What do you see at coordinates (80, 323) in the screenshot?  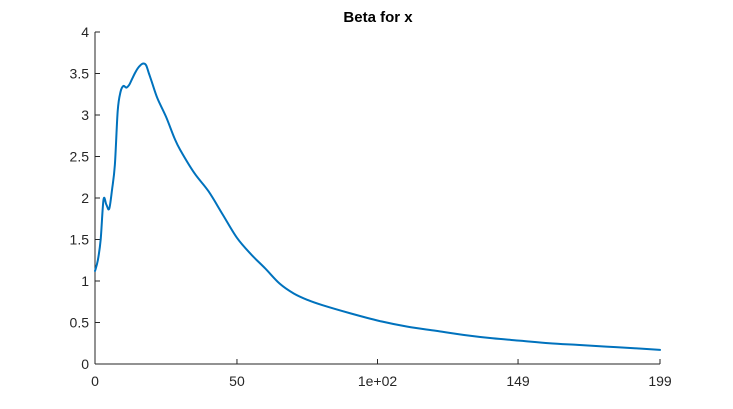 I see `y-tick-label: 0.5` at bounding box center [80, 323].